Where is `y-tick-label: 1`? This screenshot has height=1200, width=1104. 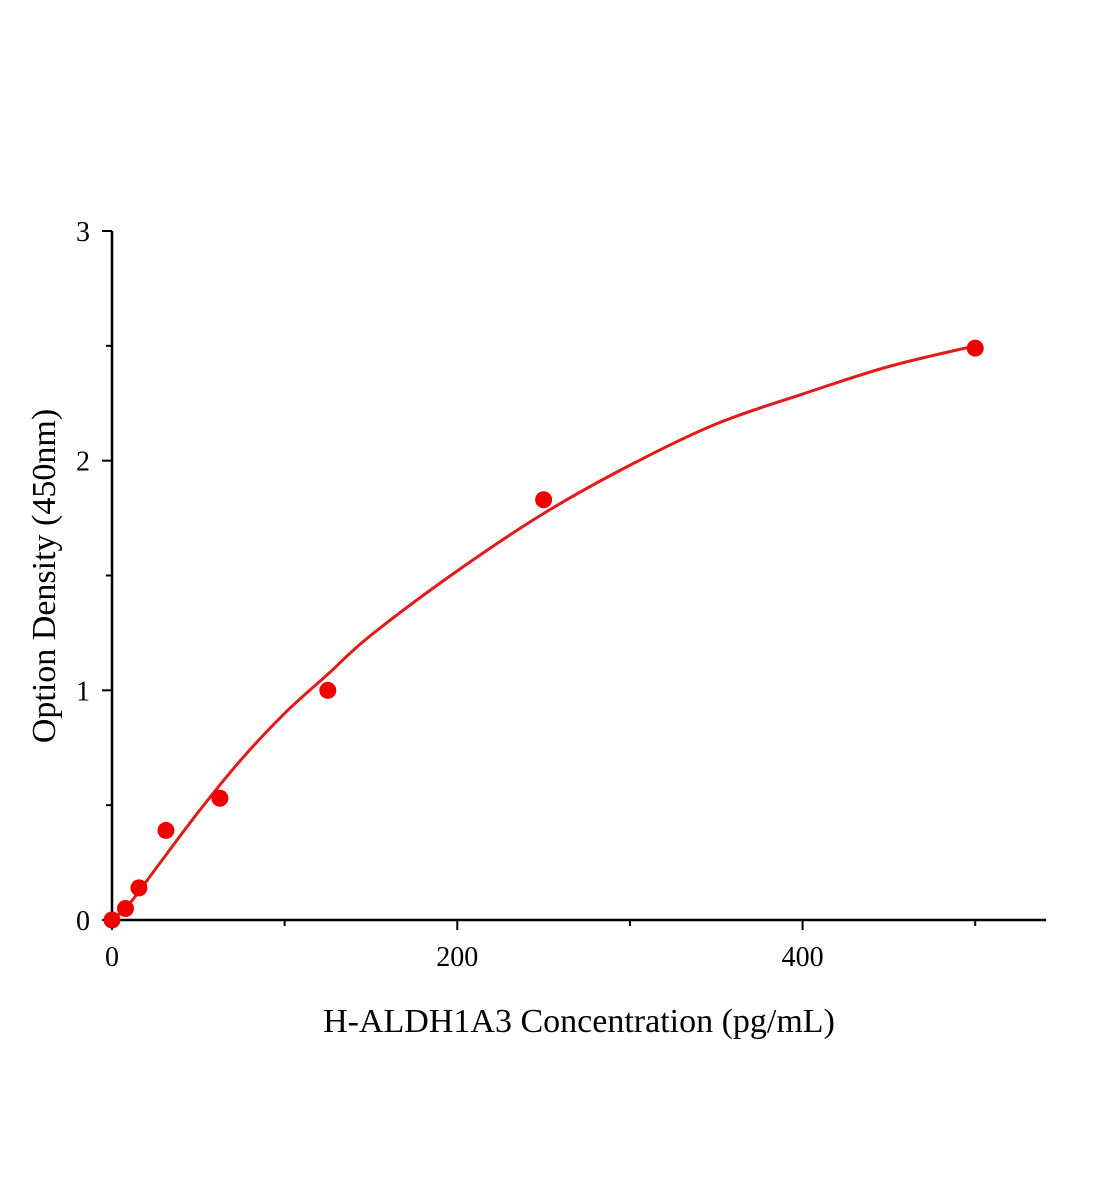
y-tick-label: 1 is located at coordinates (83, 691).